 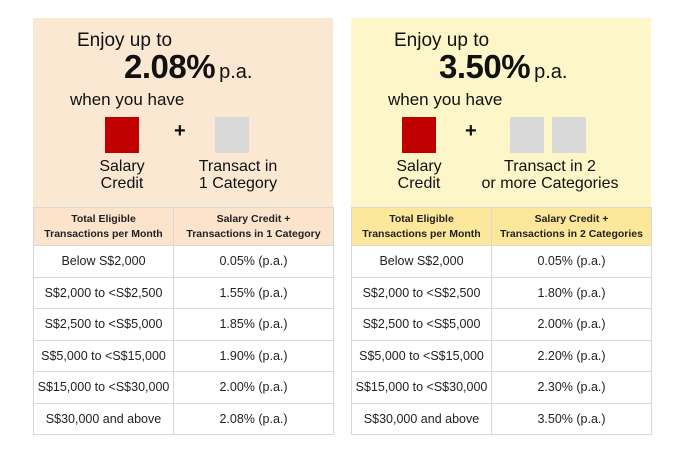 I want to click on rate-cell: 1.85% (p.a.), so click(x=253, y=324).